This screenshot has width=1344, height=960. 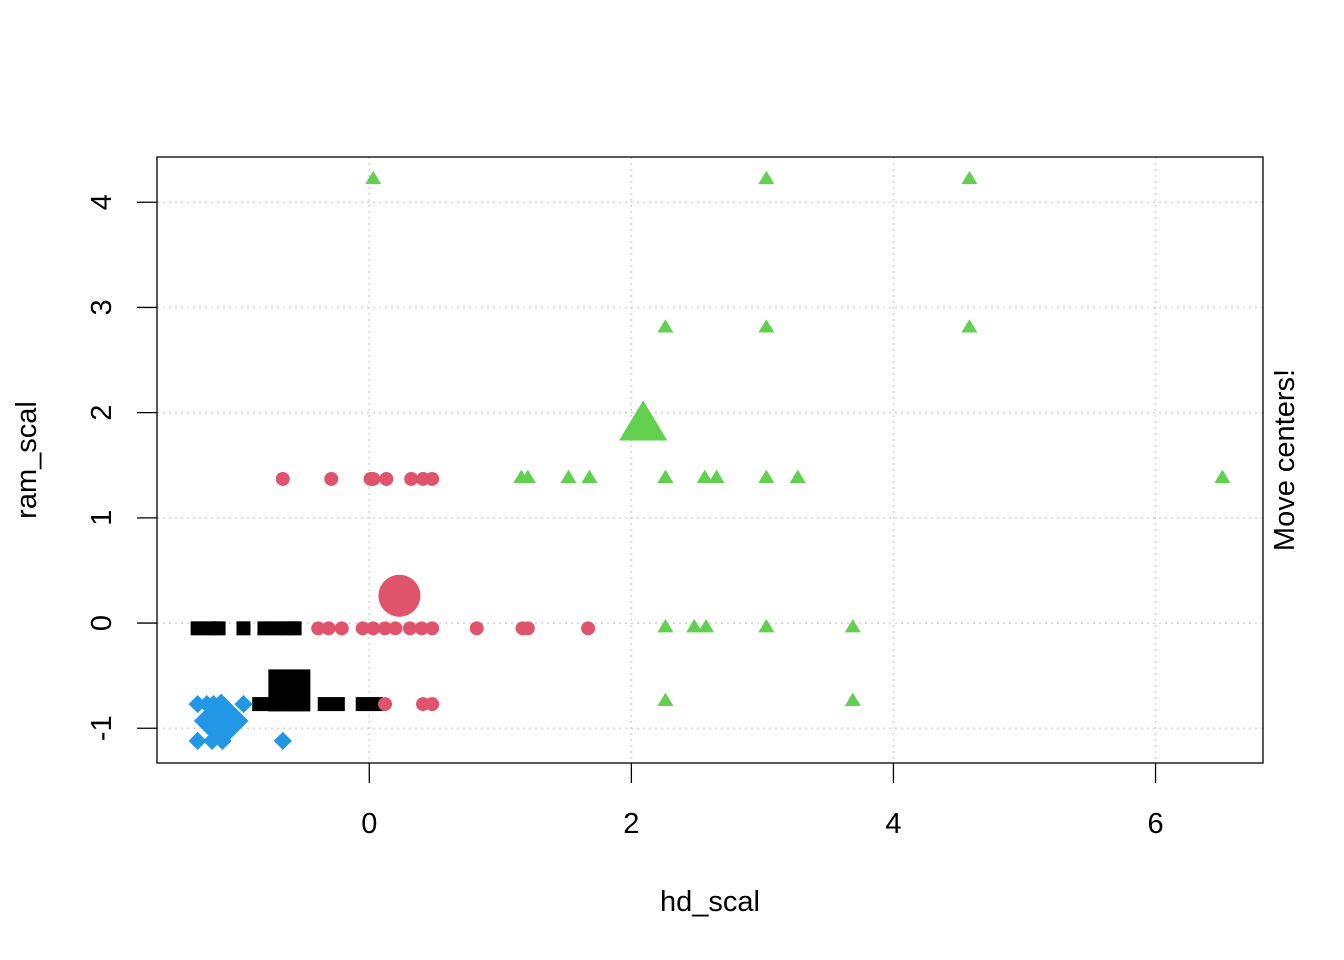 What do you see at coordinates (1285, 460) in the screenshot?
I see `right-margin-label: Move centers!` at bounding box center [1285, 460].